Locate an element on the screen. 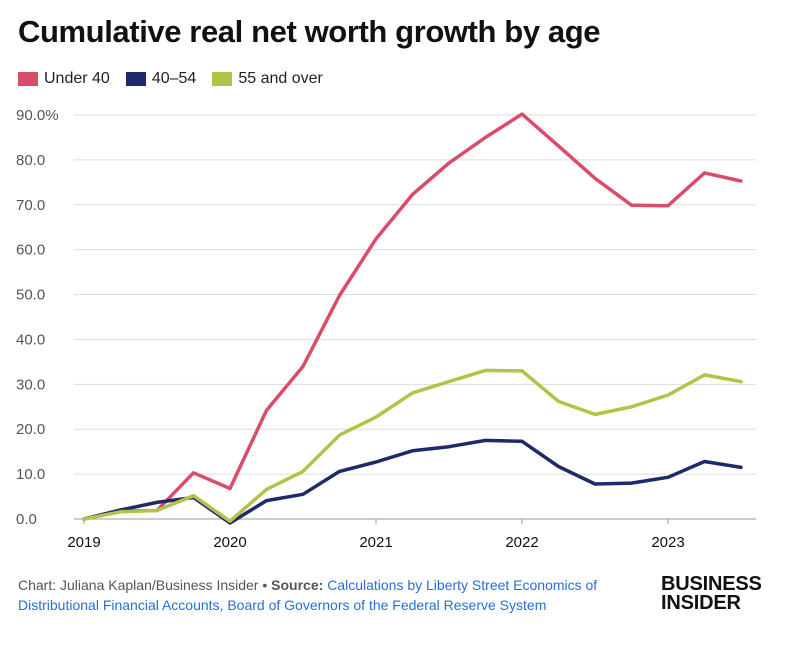 The width and height of the screenshot is (812, 650). business-insider-logo: BUSINESS INSIDER is located at coordinates (711, 593).